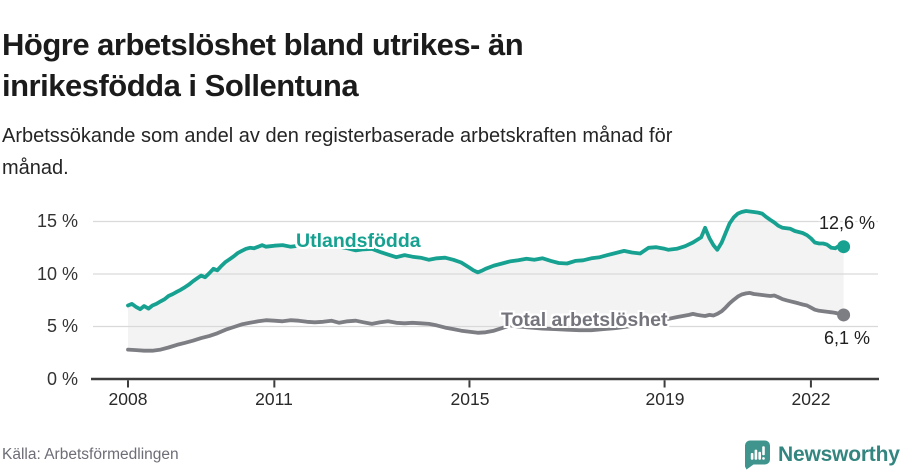 The height and width of the screenshot is (474, 900). I want to click on newsworthy-logo: Newsworthy, so click(822, 455).